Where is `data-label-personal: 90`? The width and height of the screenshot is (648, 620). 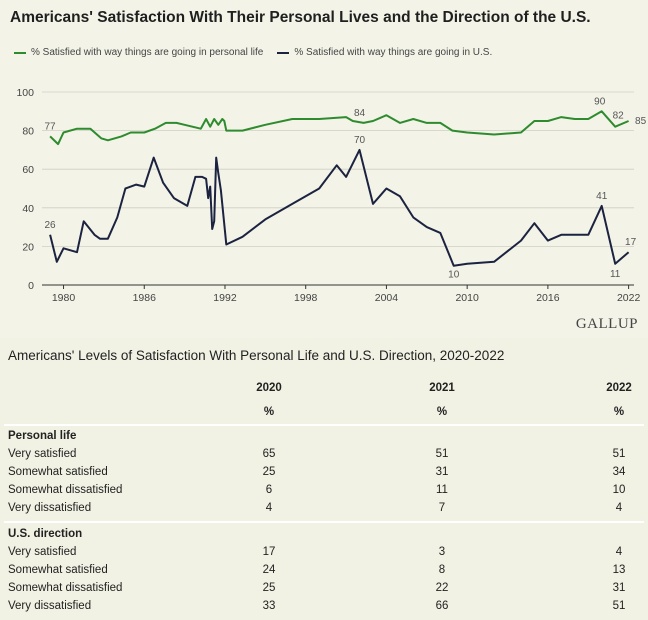
data-label-personal: 90 is located at coordinates (600, 101).